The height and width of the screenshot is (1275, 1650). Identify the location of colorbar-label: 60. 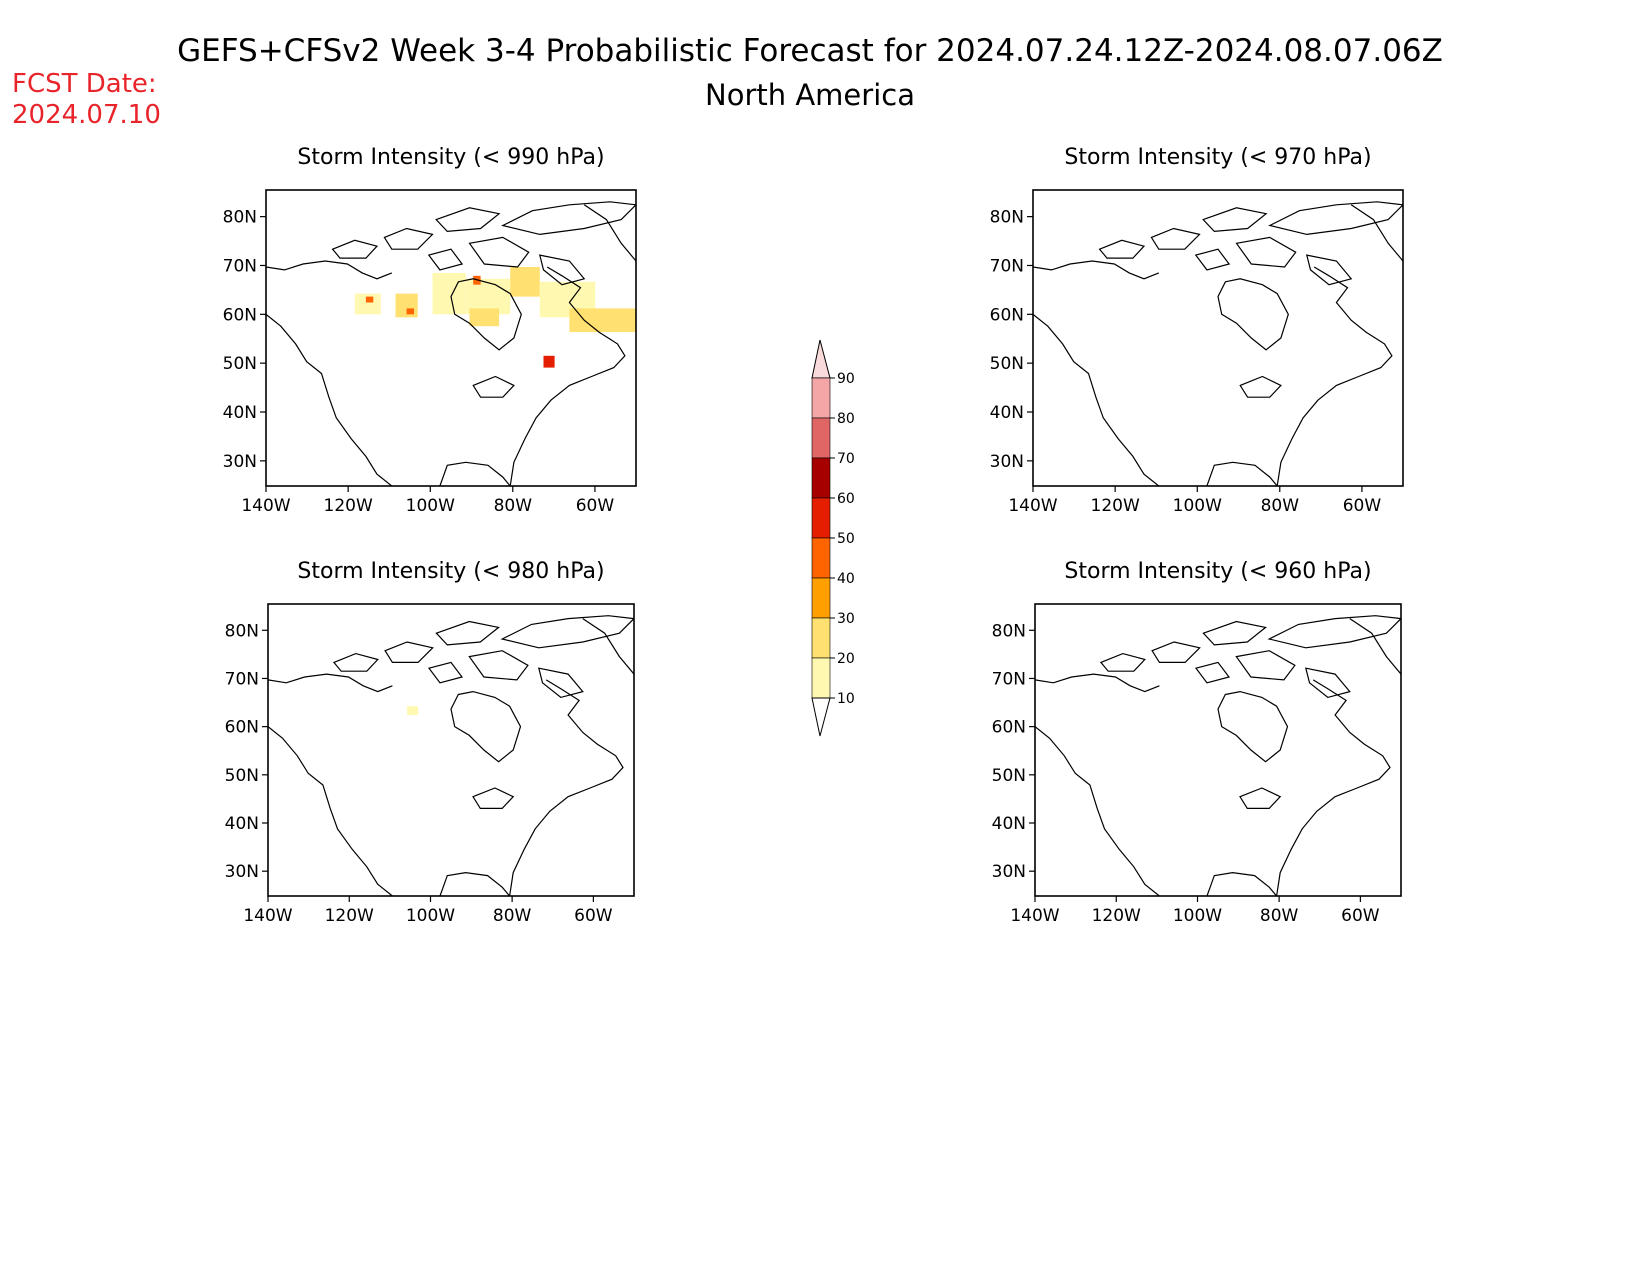
(846, 499).